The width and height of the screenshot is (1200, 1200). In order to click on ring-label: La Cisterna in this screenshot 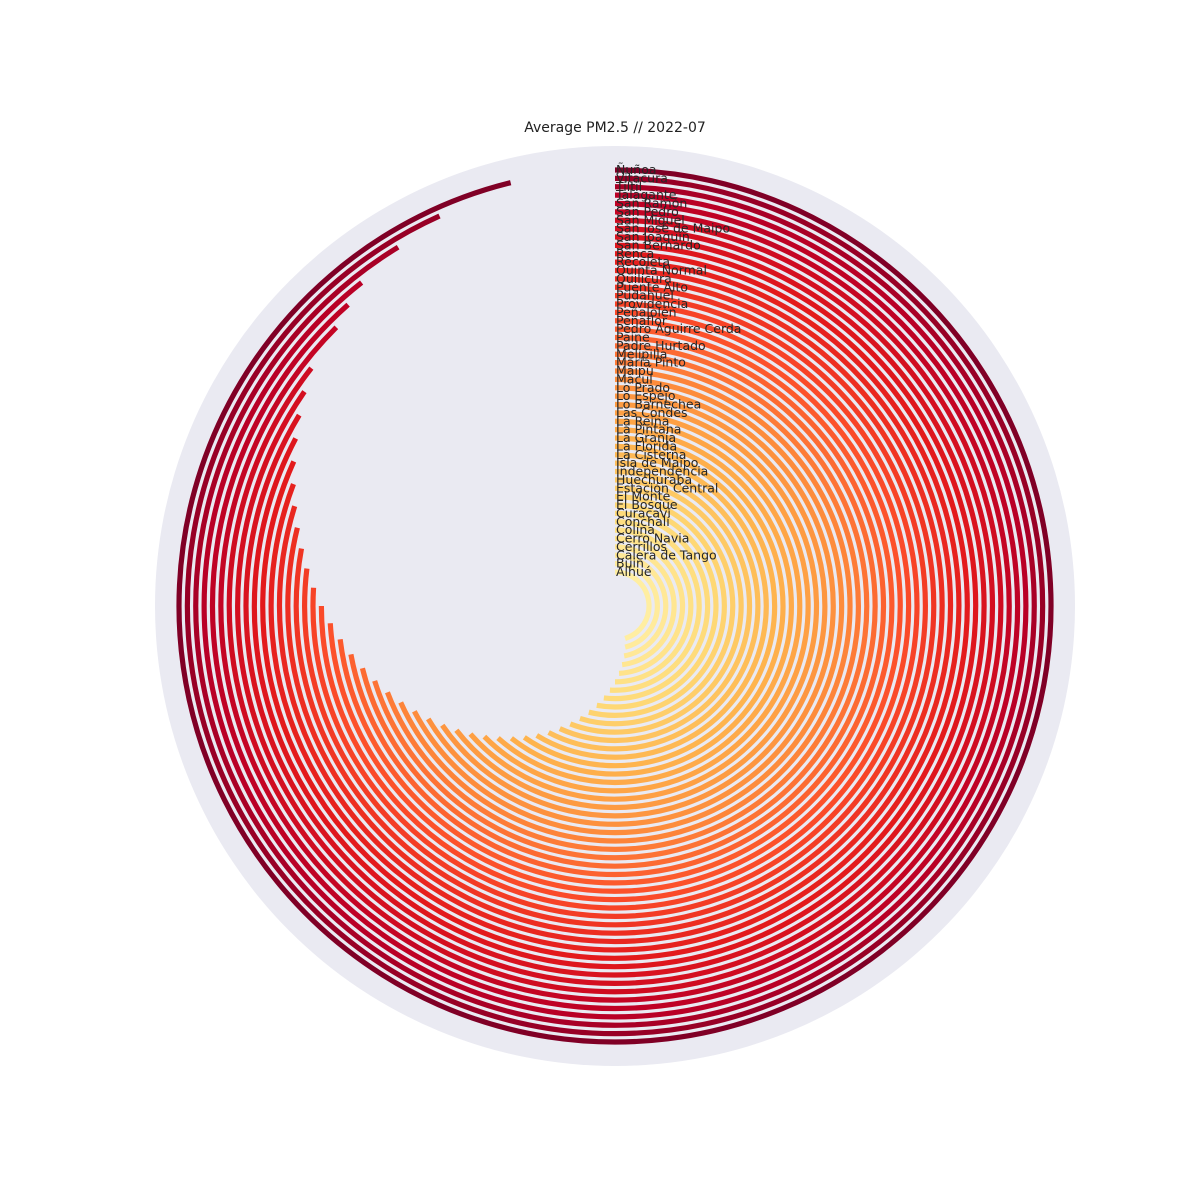, I will do `click(651, 454)`.